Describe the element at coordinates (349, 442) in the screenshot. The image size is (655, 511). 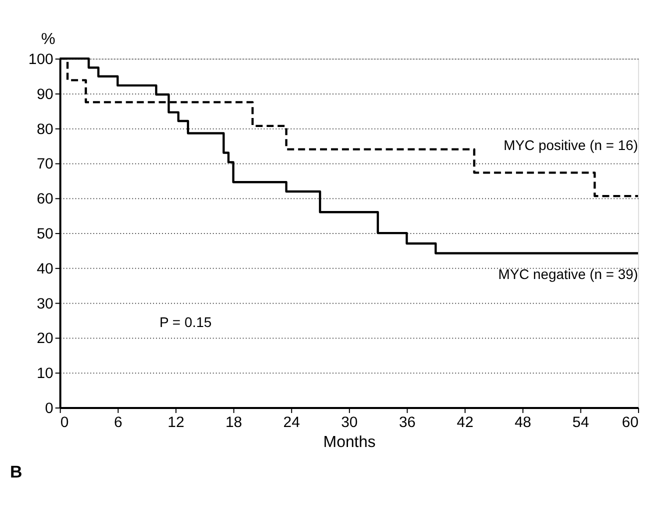
I see `x-axis-title: Months` at that location.